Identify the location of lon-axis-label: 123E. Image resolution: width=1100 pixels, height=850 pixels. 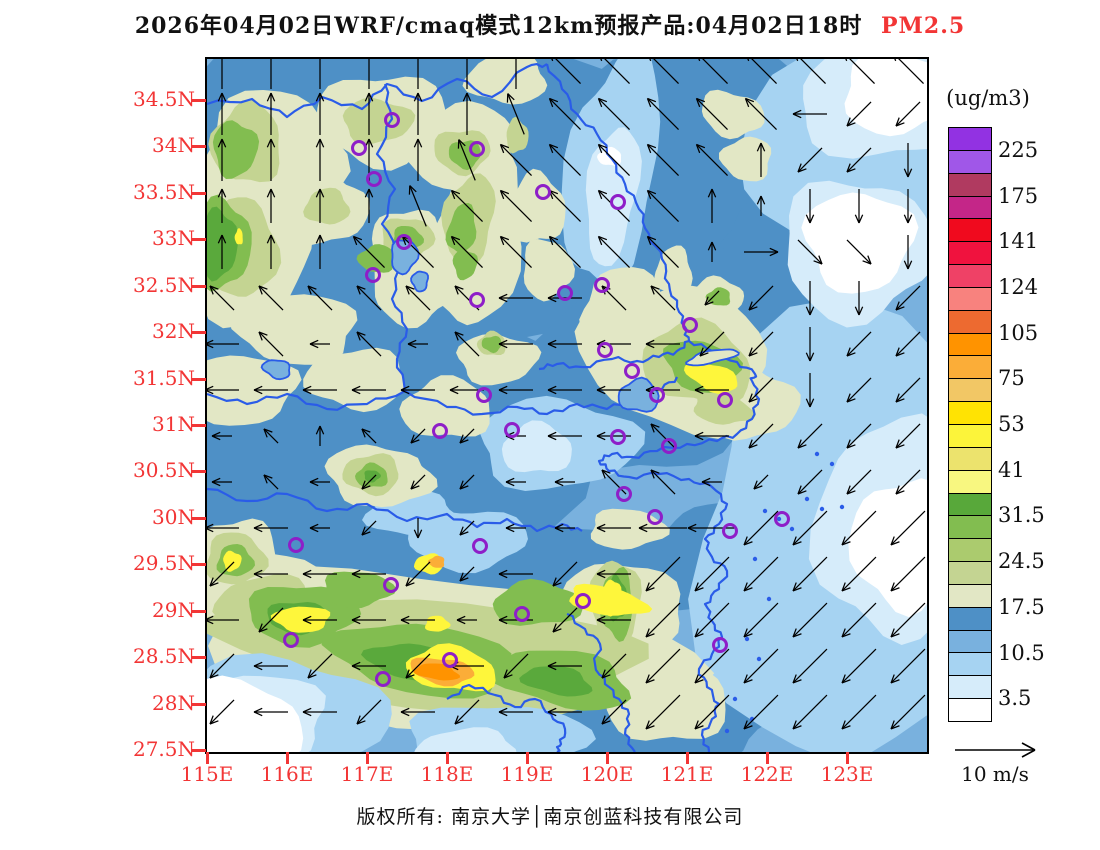
(847, 774).